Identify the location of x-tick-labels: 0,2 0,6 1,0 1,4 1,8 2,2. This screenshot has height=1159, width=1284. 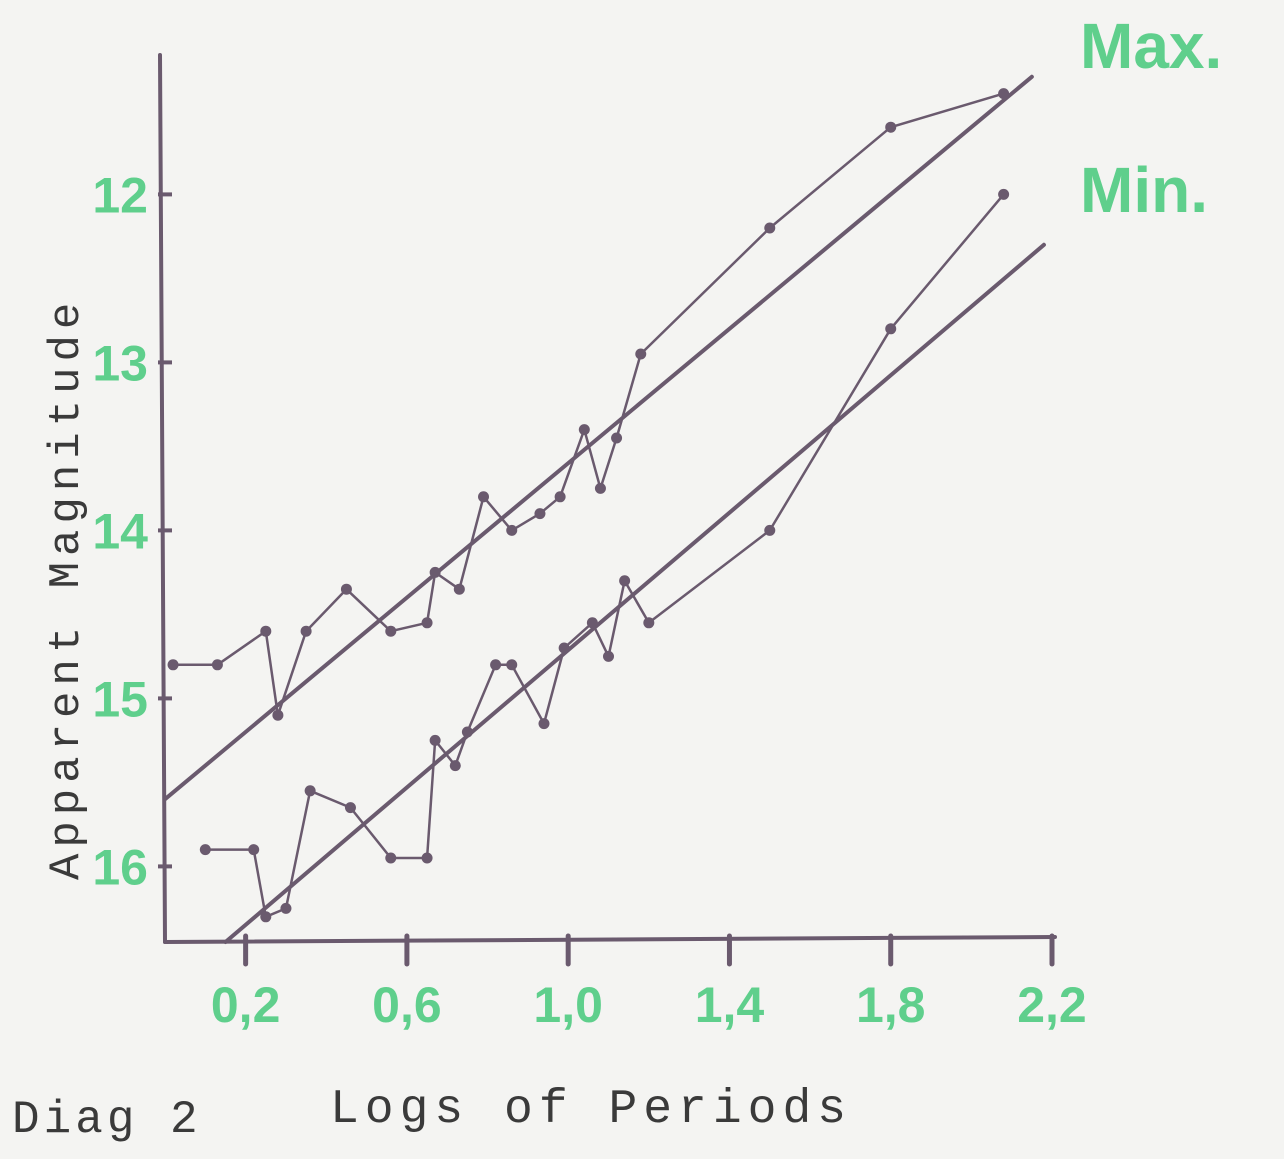
(649, 1005).